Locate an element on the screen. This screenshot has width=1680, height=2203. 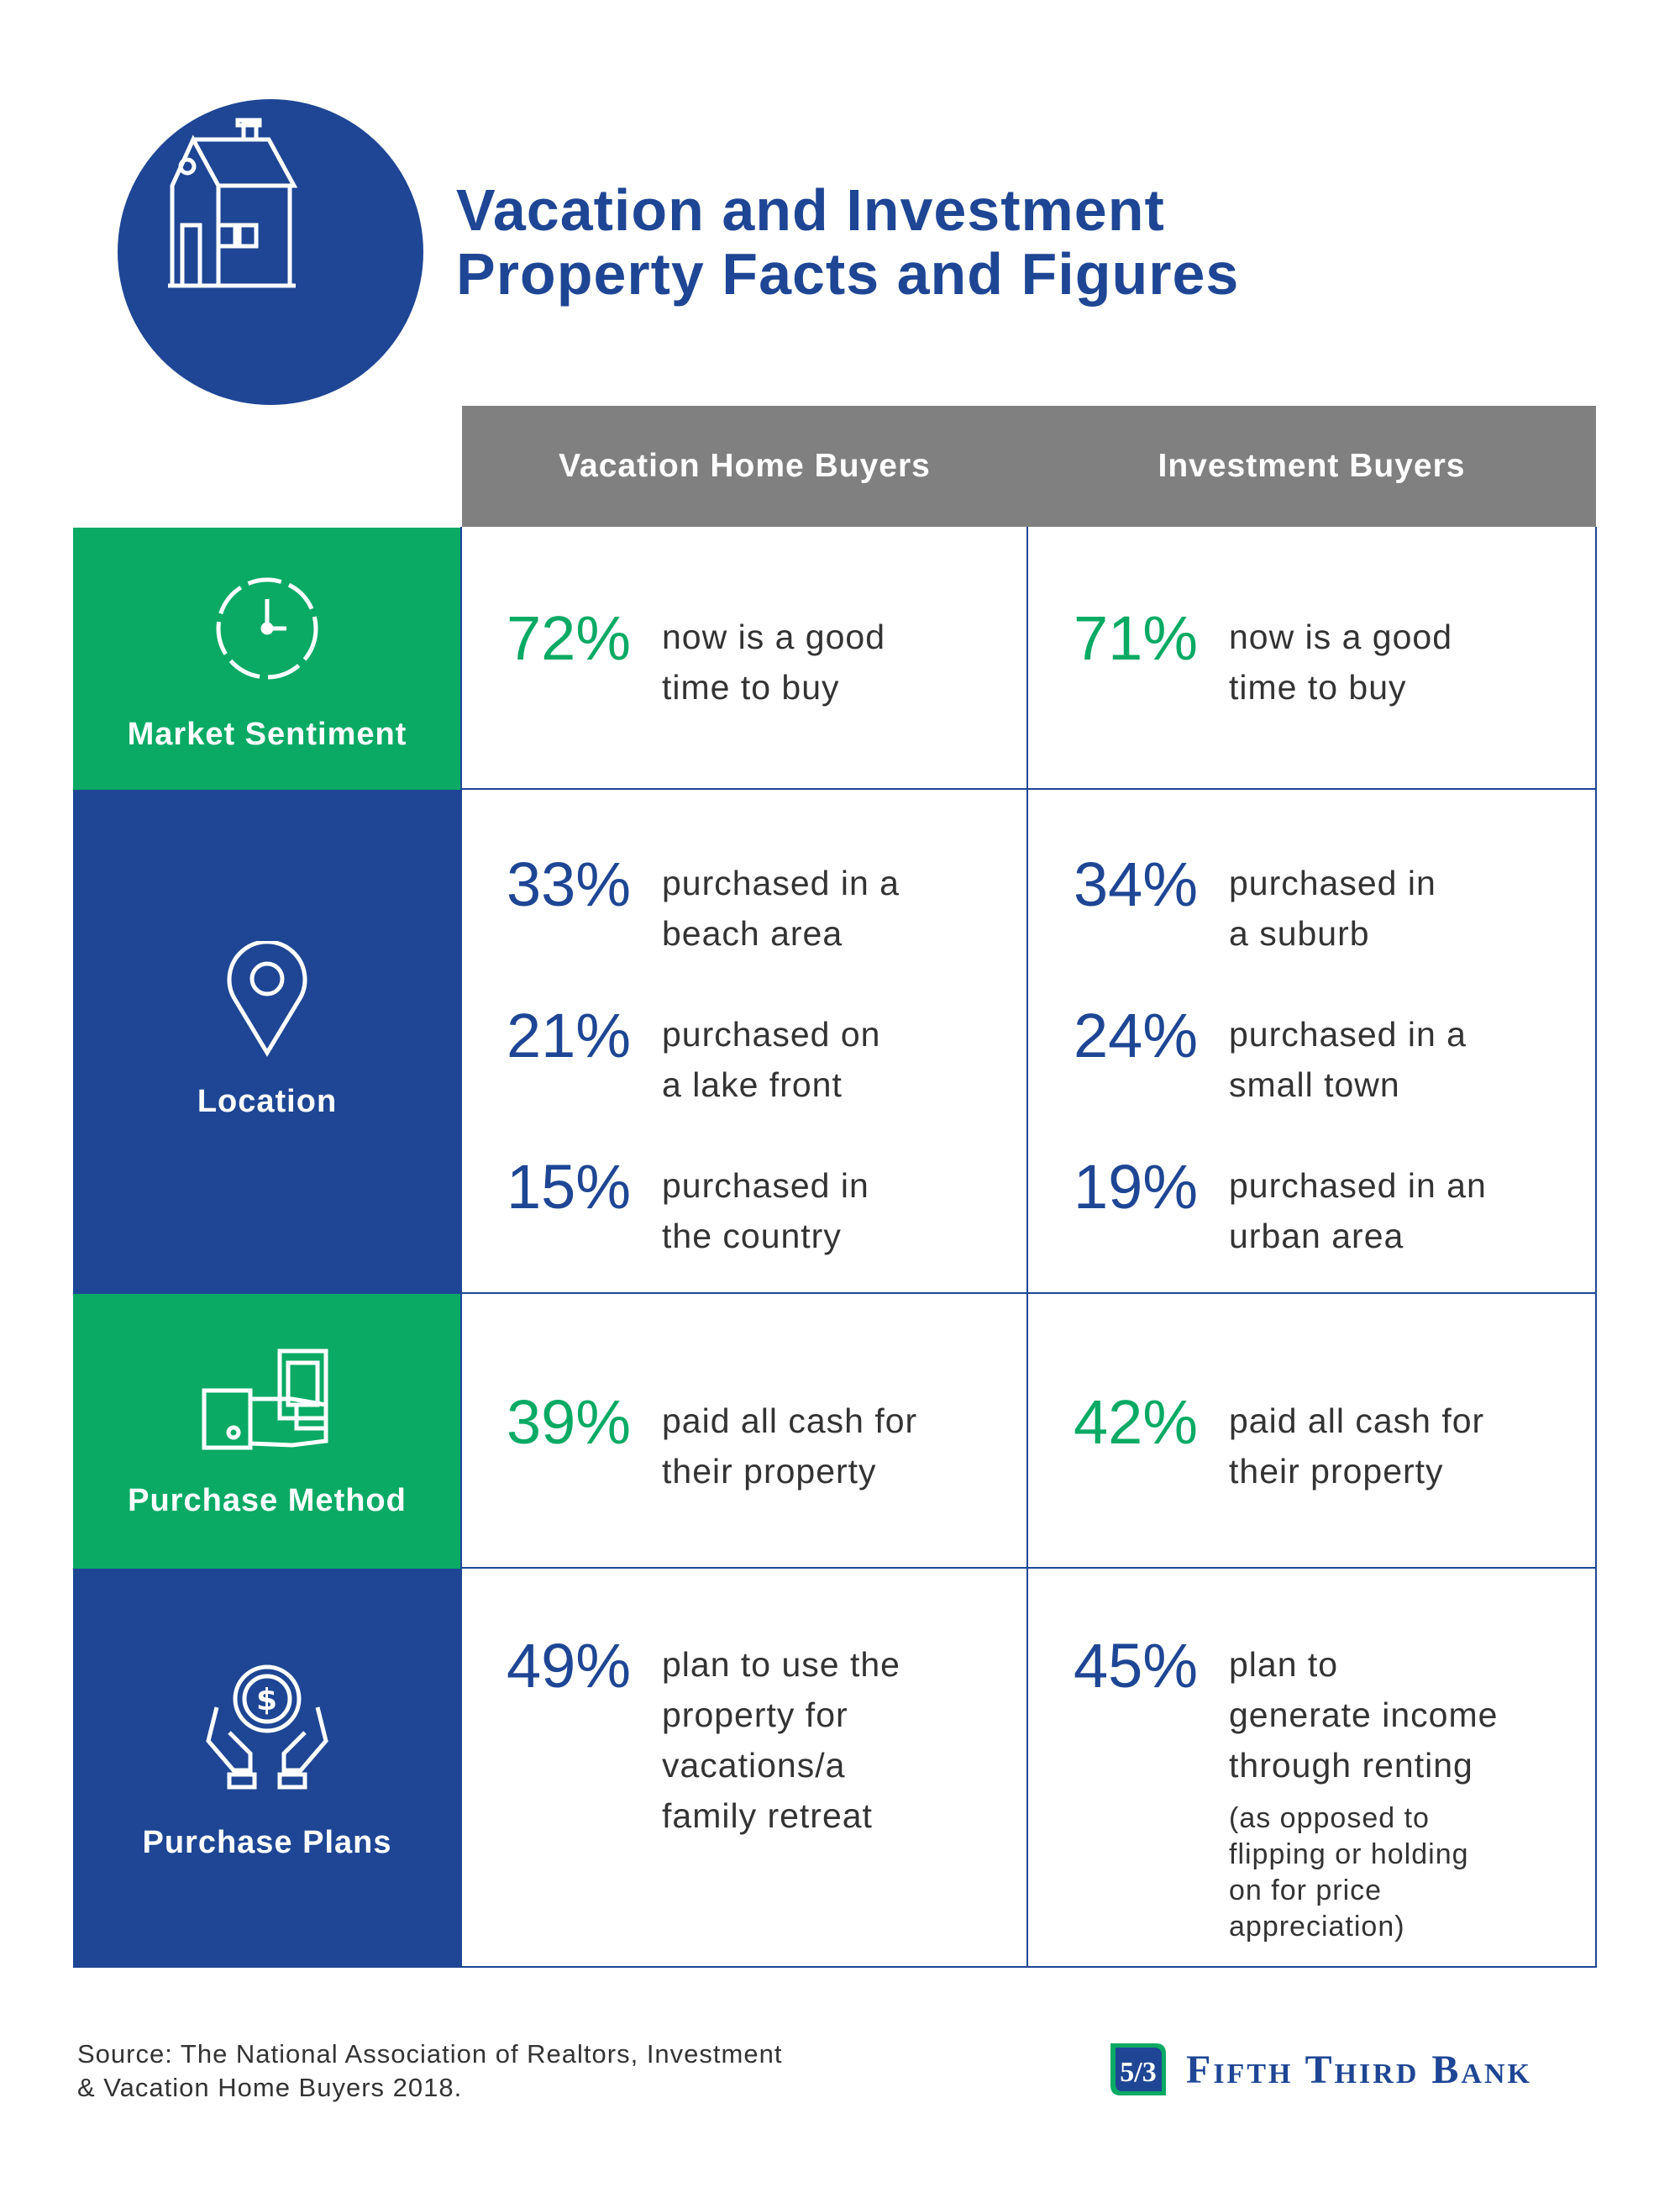
category-label: Purchase Method is located at coordinates (267, 1501).